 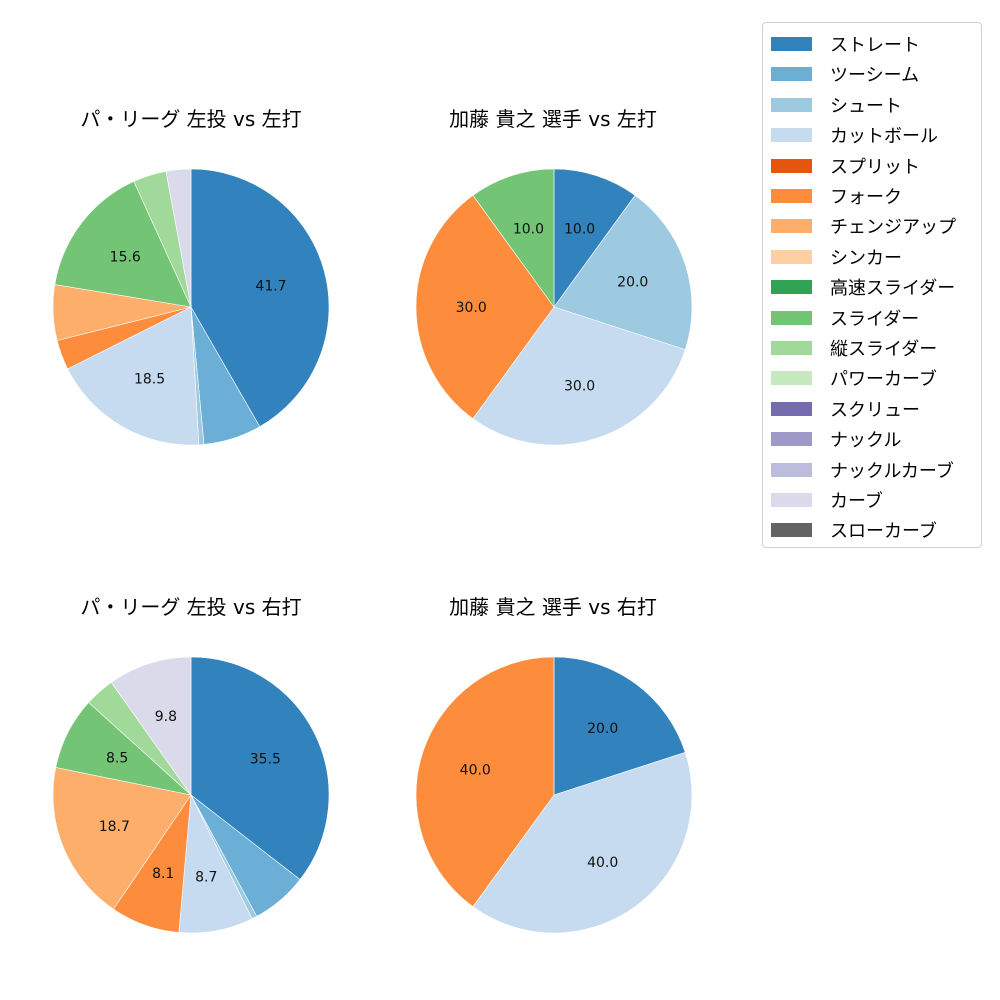 I want to click on pie-slice-label: 8.1, so click(x=163, y=874).